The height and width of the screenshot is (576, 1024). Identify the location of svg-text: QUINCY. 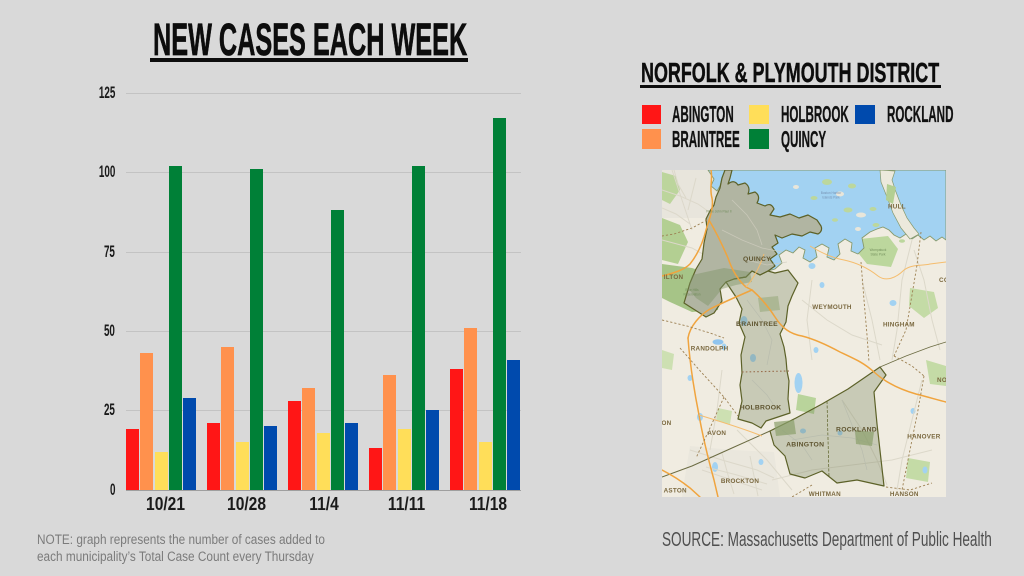
(757, 259).